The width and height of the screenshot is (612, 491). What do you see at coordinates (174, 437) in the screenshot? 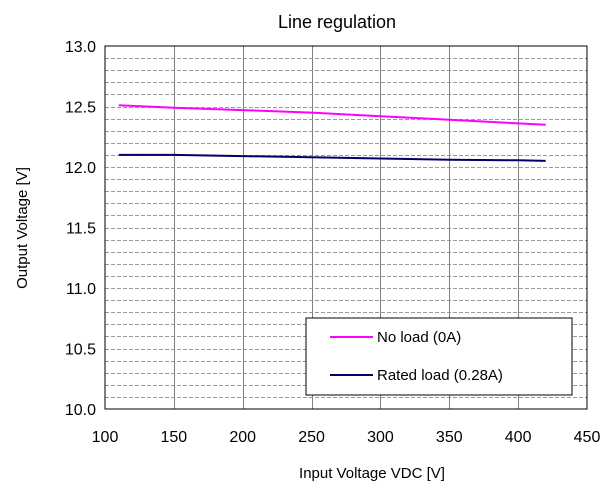
I see `x-tick-label: 150` at bounding box center [174, 437].